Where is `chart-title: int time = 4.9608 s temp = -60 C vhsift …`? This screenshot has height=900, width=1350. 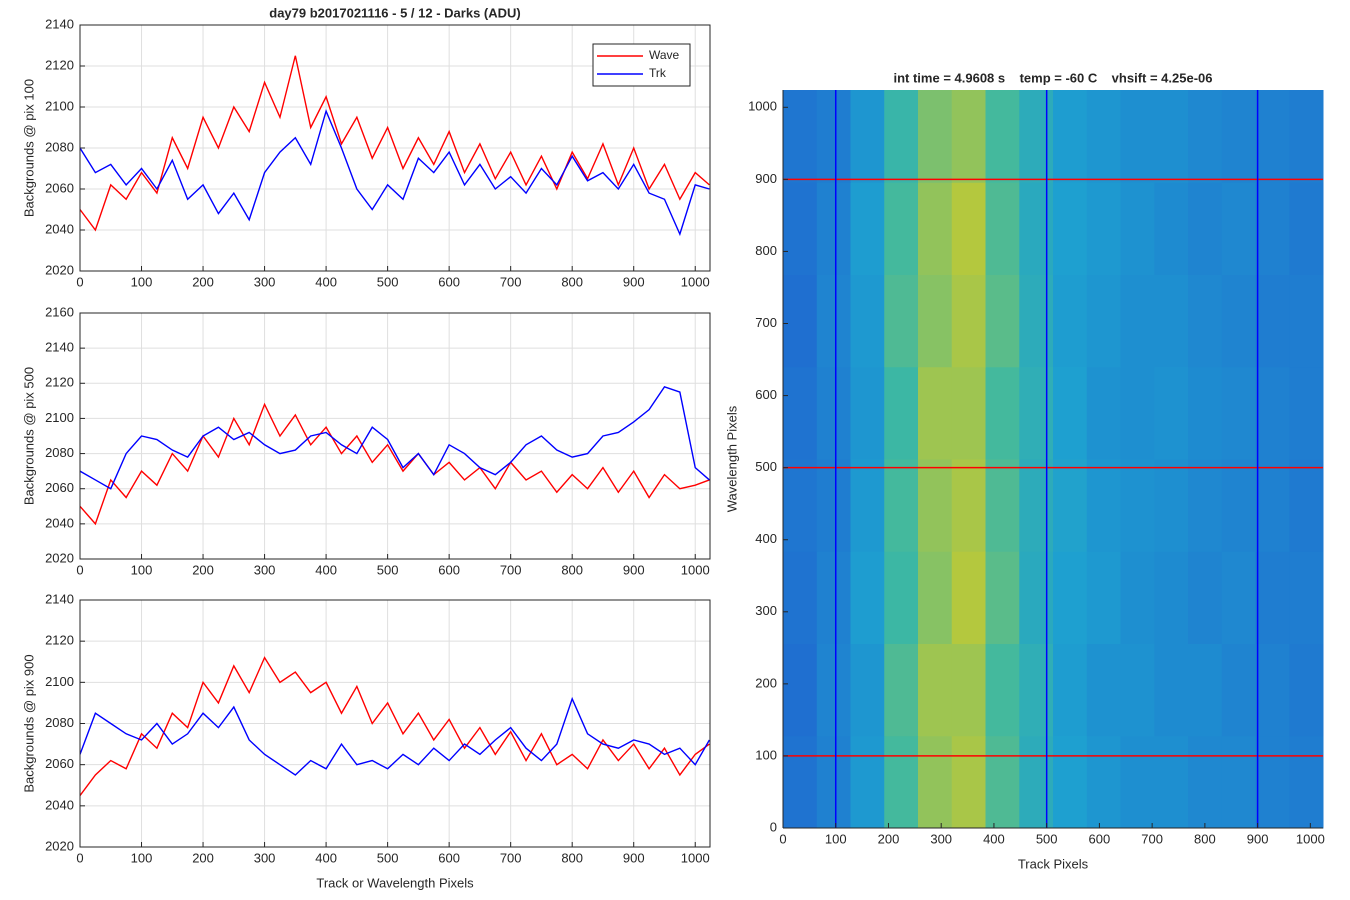
chart-title: int time = 4.9608 s temp = -60 C vhsift … is located at coordinates (1052, 77).